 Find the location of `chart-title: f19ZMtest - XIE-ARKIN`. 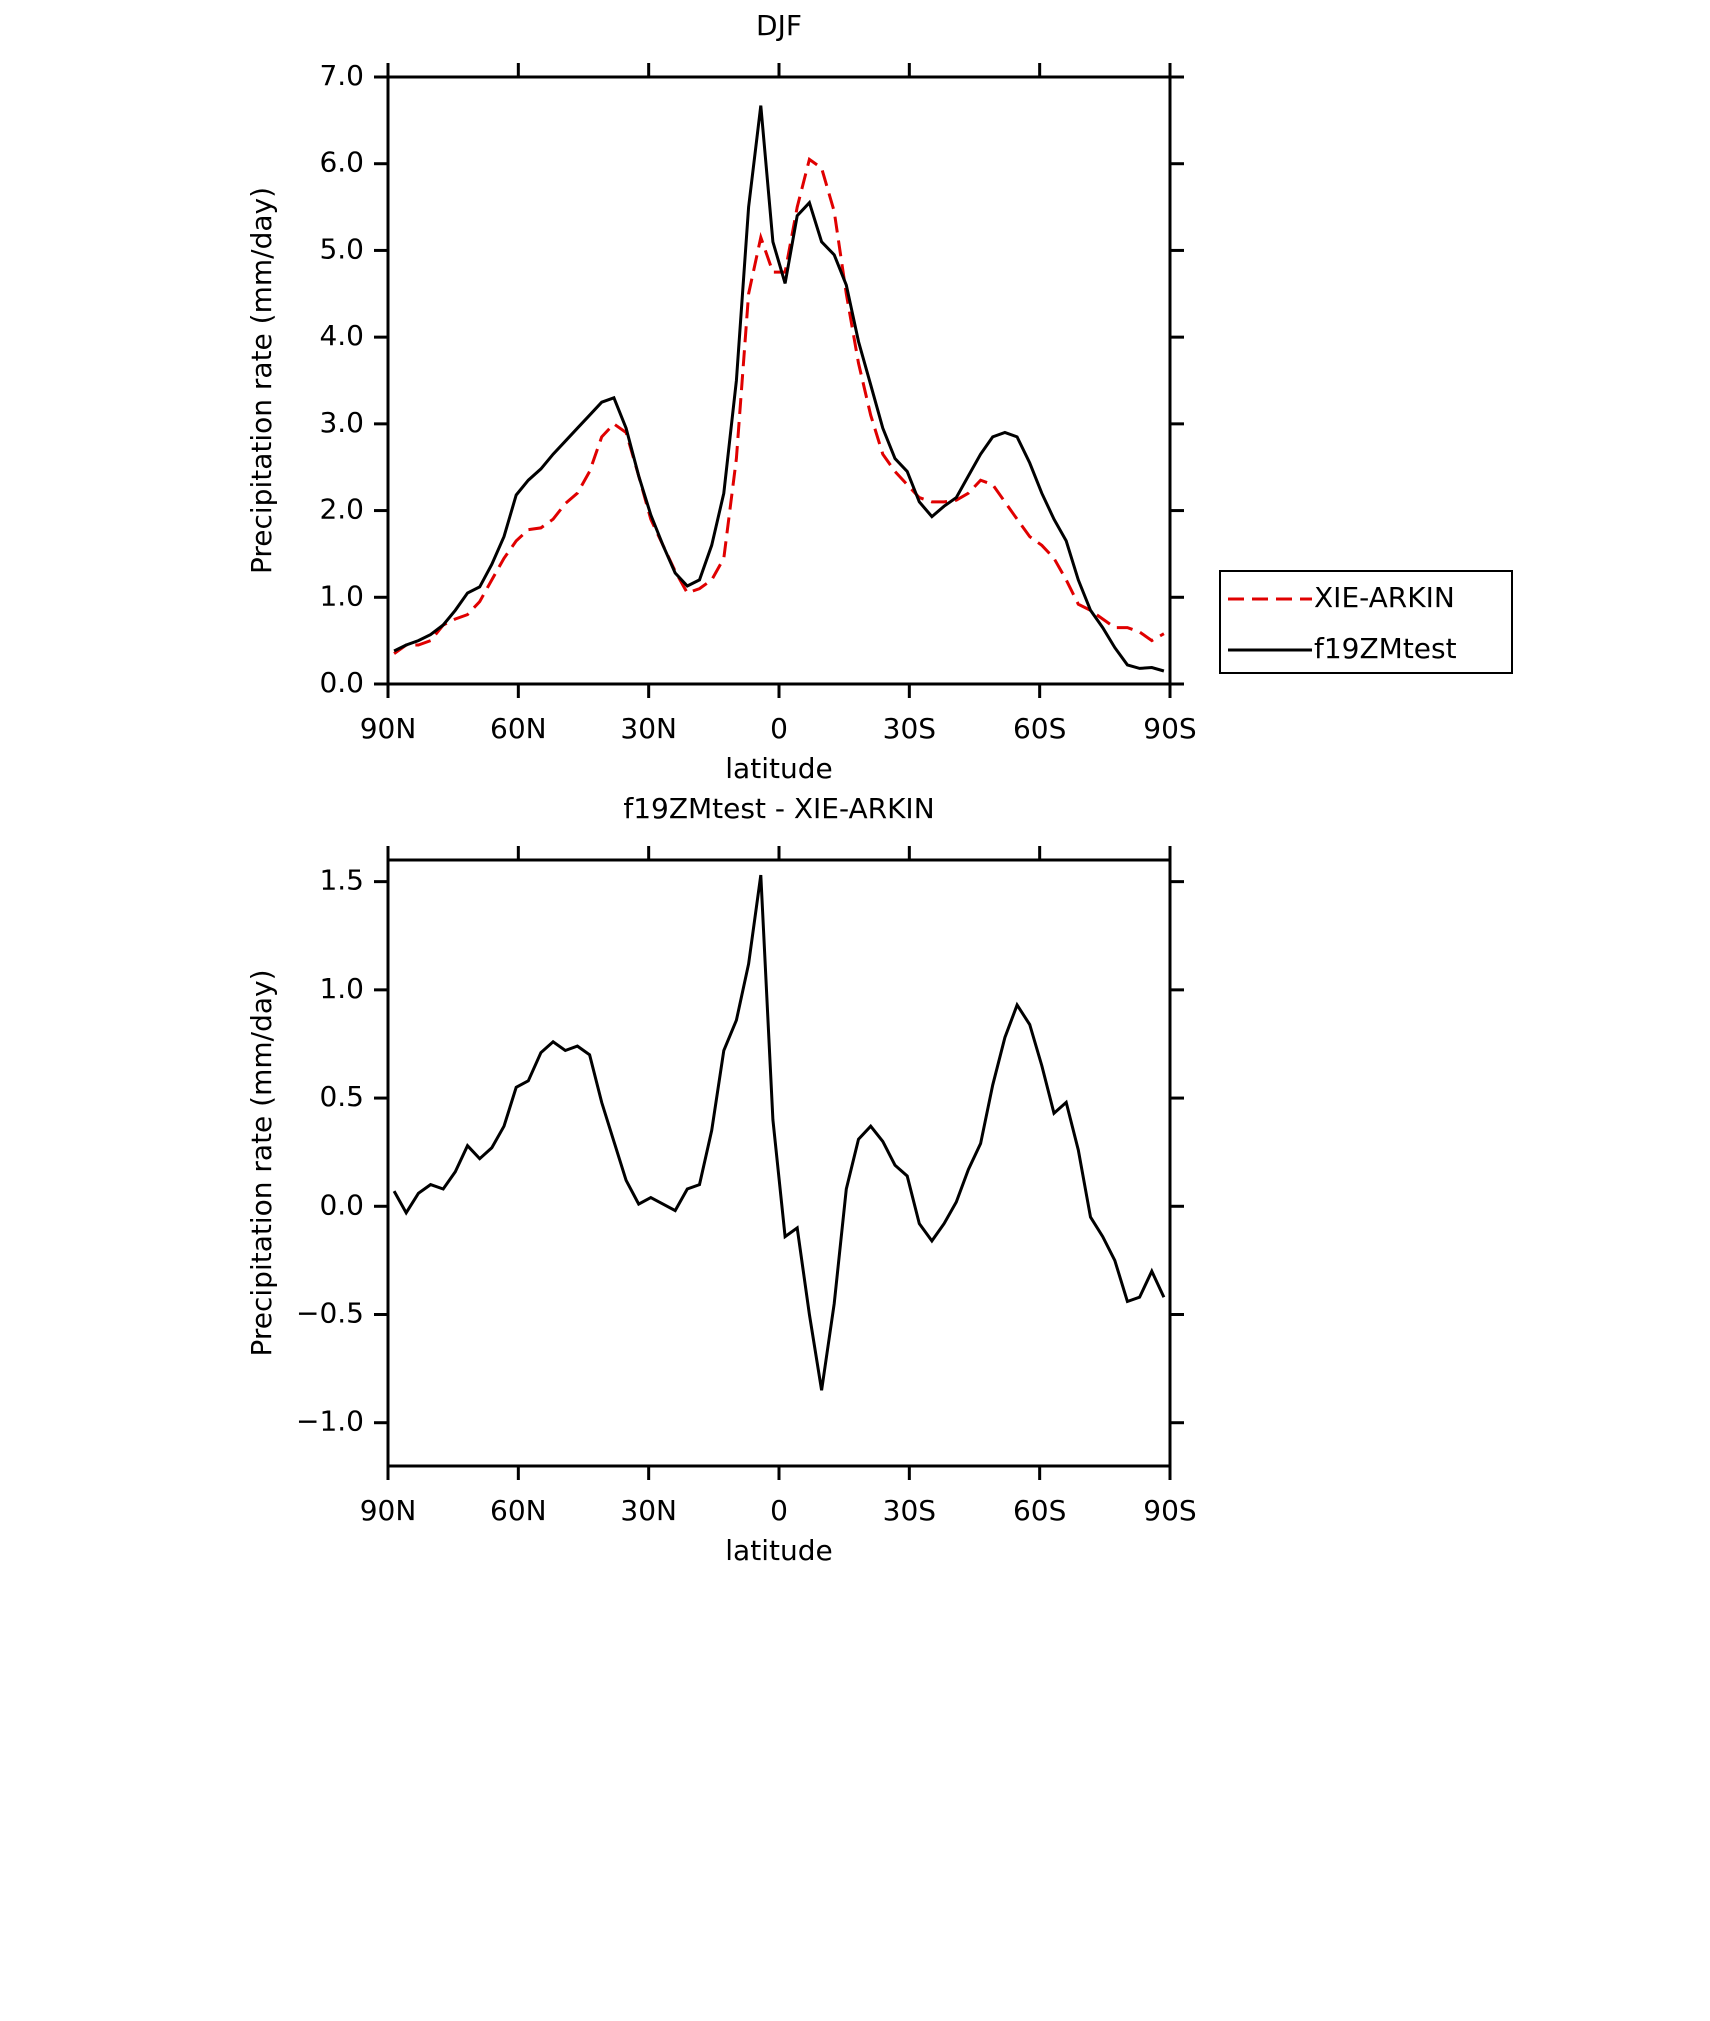

chart-title: f19ZMtest - XIE-ARKIN is located at coordinates (778, 808).